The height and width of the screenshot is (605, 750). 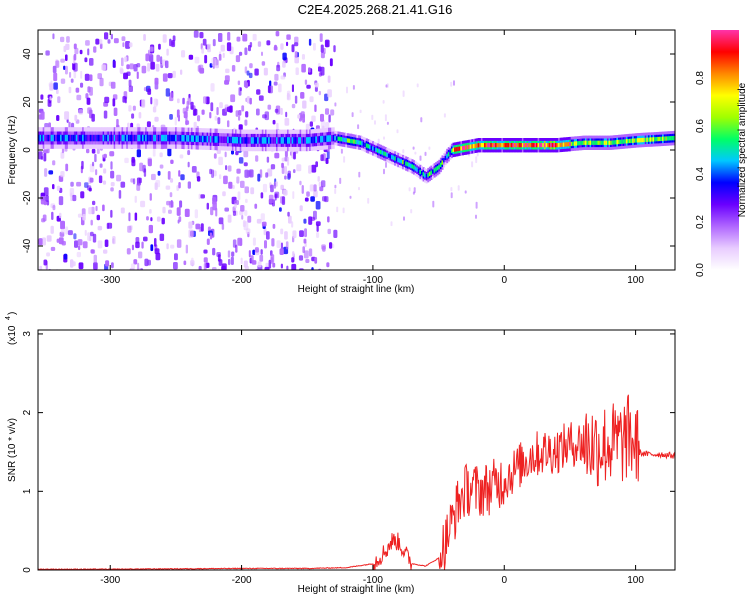 What do you see at coordinates (110, 580) in the screenshot?
I see `snr-x-tick: -300` at bounding box center [110, 580].